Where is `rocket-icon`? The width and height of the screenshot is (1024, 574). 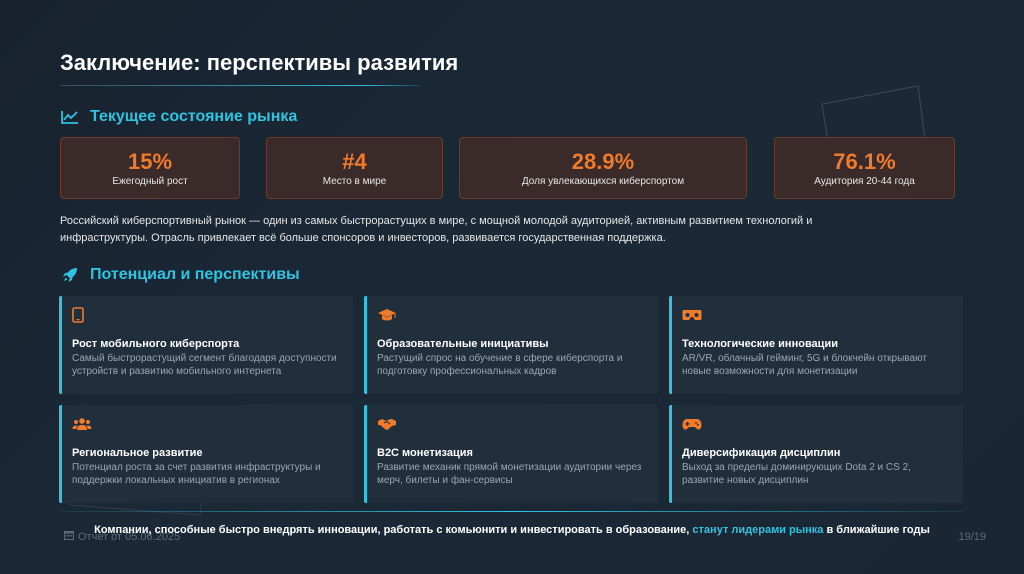
rocket-icon is located at coordinates (70, 275).